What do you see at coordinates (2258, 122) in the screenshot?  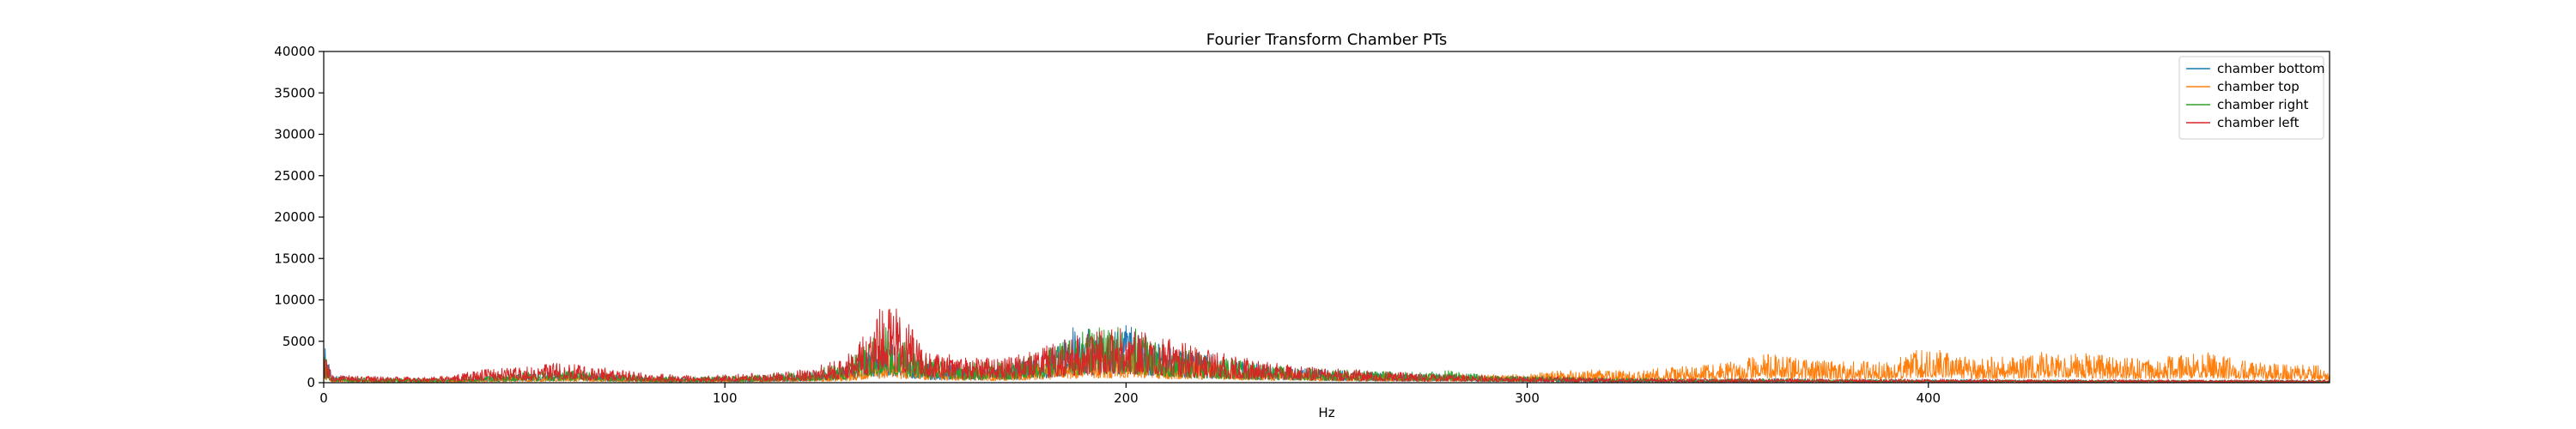 I see `legend-label: chamber left` at bounding box center [2258, 122].